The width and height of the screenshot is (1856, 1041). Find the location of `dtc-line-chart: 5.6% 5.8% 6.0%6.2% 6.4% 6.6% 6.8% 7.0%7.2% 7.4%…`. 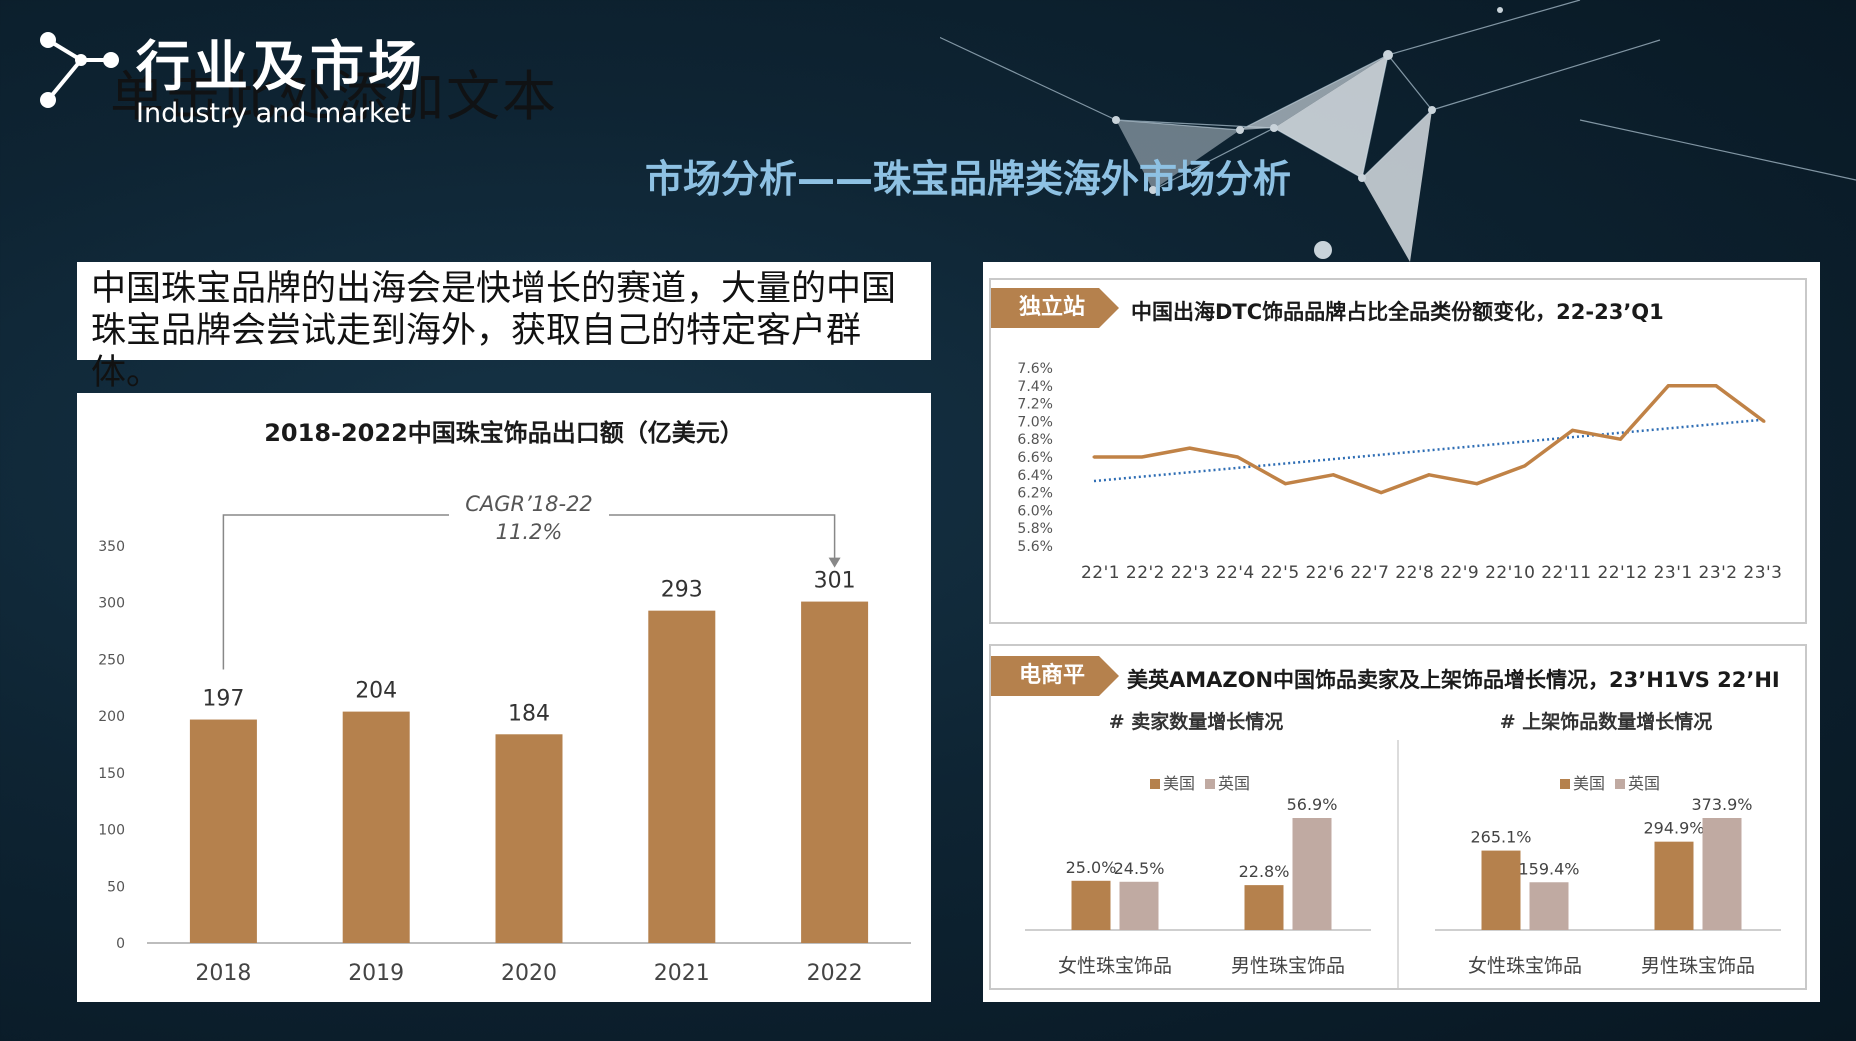

dtc-line-chart: 5.6% 5.8% 6.0%6.2% 6.4% 6.6% 6.8% 7.0%7.2% 7.4%… is located at coordinates (1399, 472).